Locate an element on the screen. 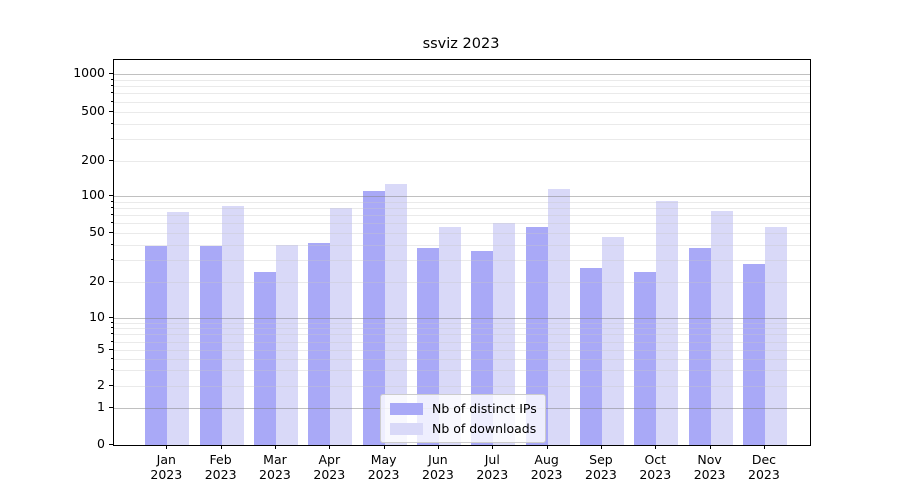 This screenshot has width=900, height=500. y-tick-label: 10 is located at coordinates (97, 316).